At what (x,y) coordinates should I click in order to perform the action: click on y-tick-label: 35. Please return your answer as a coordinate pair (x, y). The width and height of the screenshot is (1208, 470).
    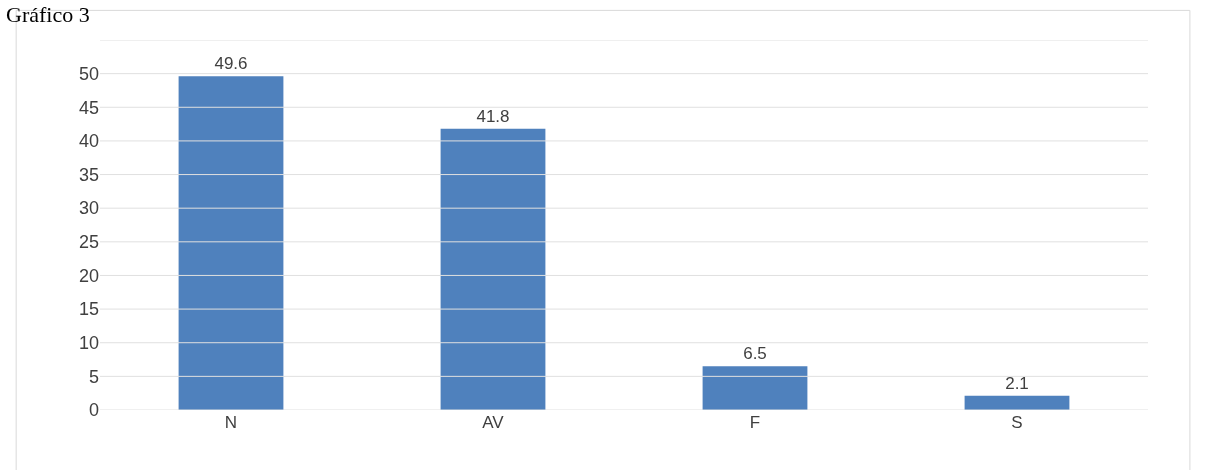
    Looking at the image, I should click on (88, 174).